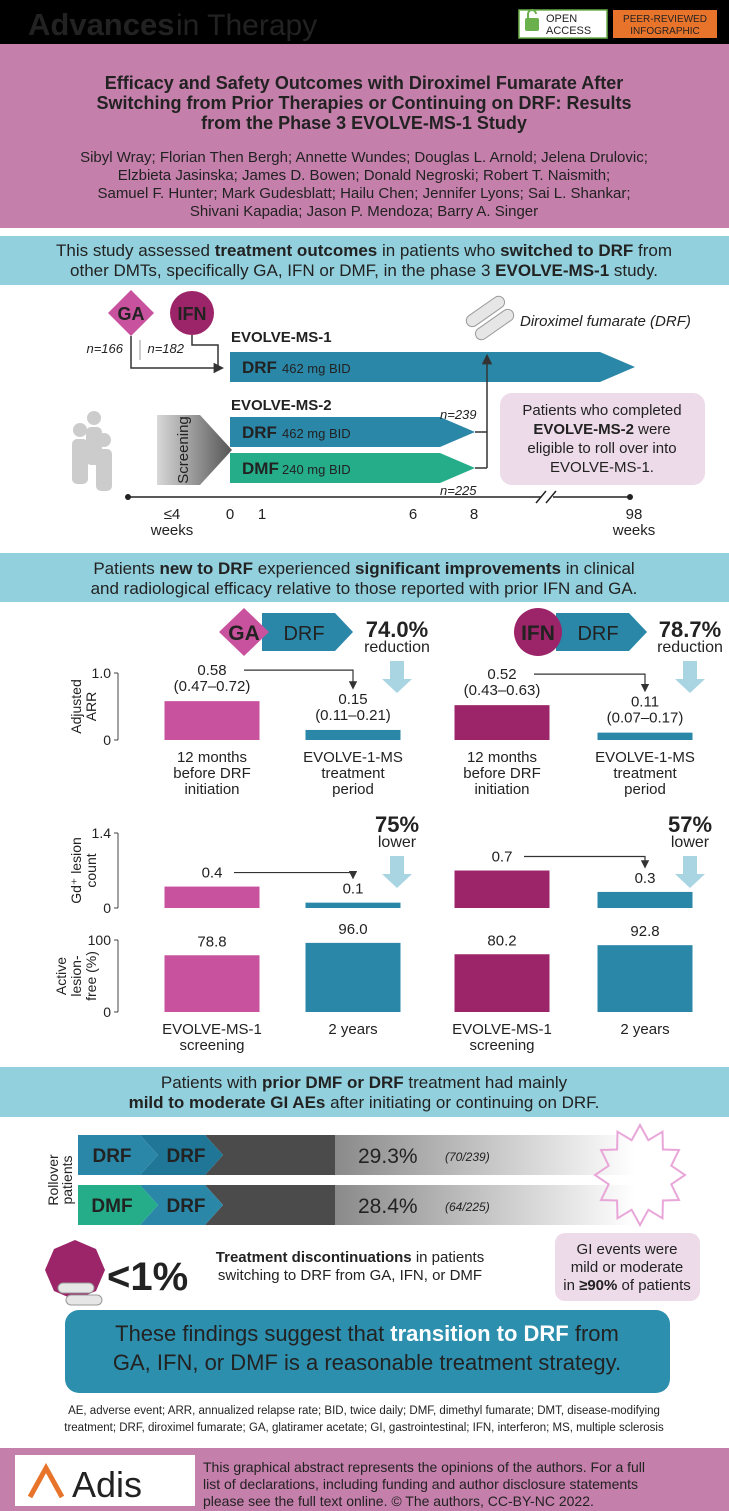 The image size is (729, 1511). I want to click on discontinuation-text: switching to DRF from GA, IFN, or DMF, so click(350, 1275).